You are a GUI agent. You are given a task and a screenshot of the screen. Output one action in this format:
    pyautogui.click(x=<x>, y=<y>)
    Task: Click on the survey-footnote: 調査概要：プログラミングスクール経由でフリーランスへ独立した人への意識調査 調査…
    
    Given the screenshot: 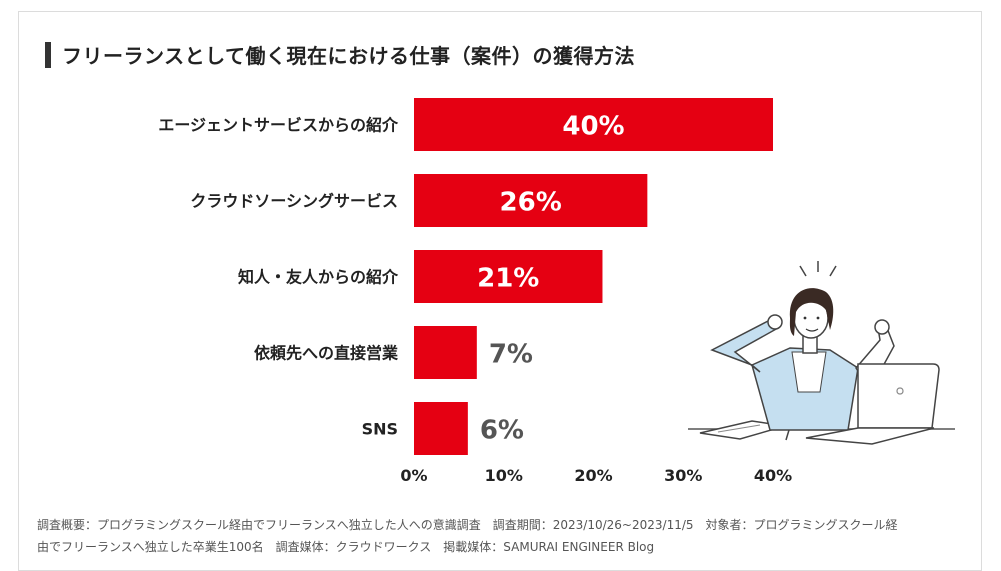 What is the action you would take?
    pyautogui.click(x=502, y=536)
    